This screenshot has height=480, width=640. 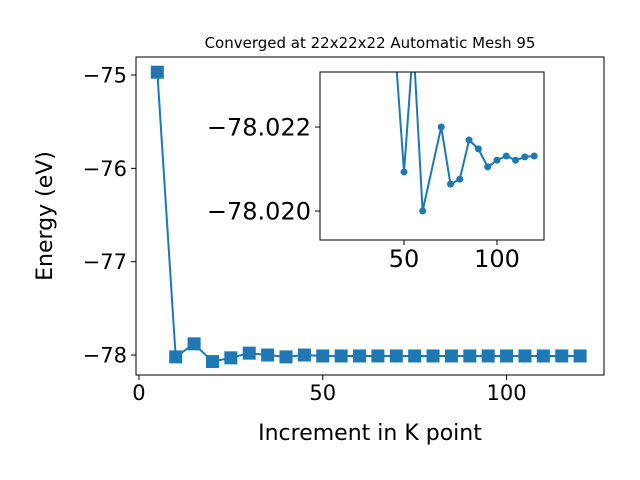 What do you see at coordinates (138, 393) in the screenshot?
I see `x-tick-label: 0` at bounding box center [138, 393].